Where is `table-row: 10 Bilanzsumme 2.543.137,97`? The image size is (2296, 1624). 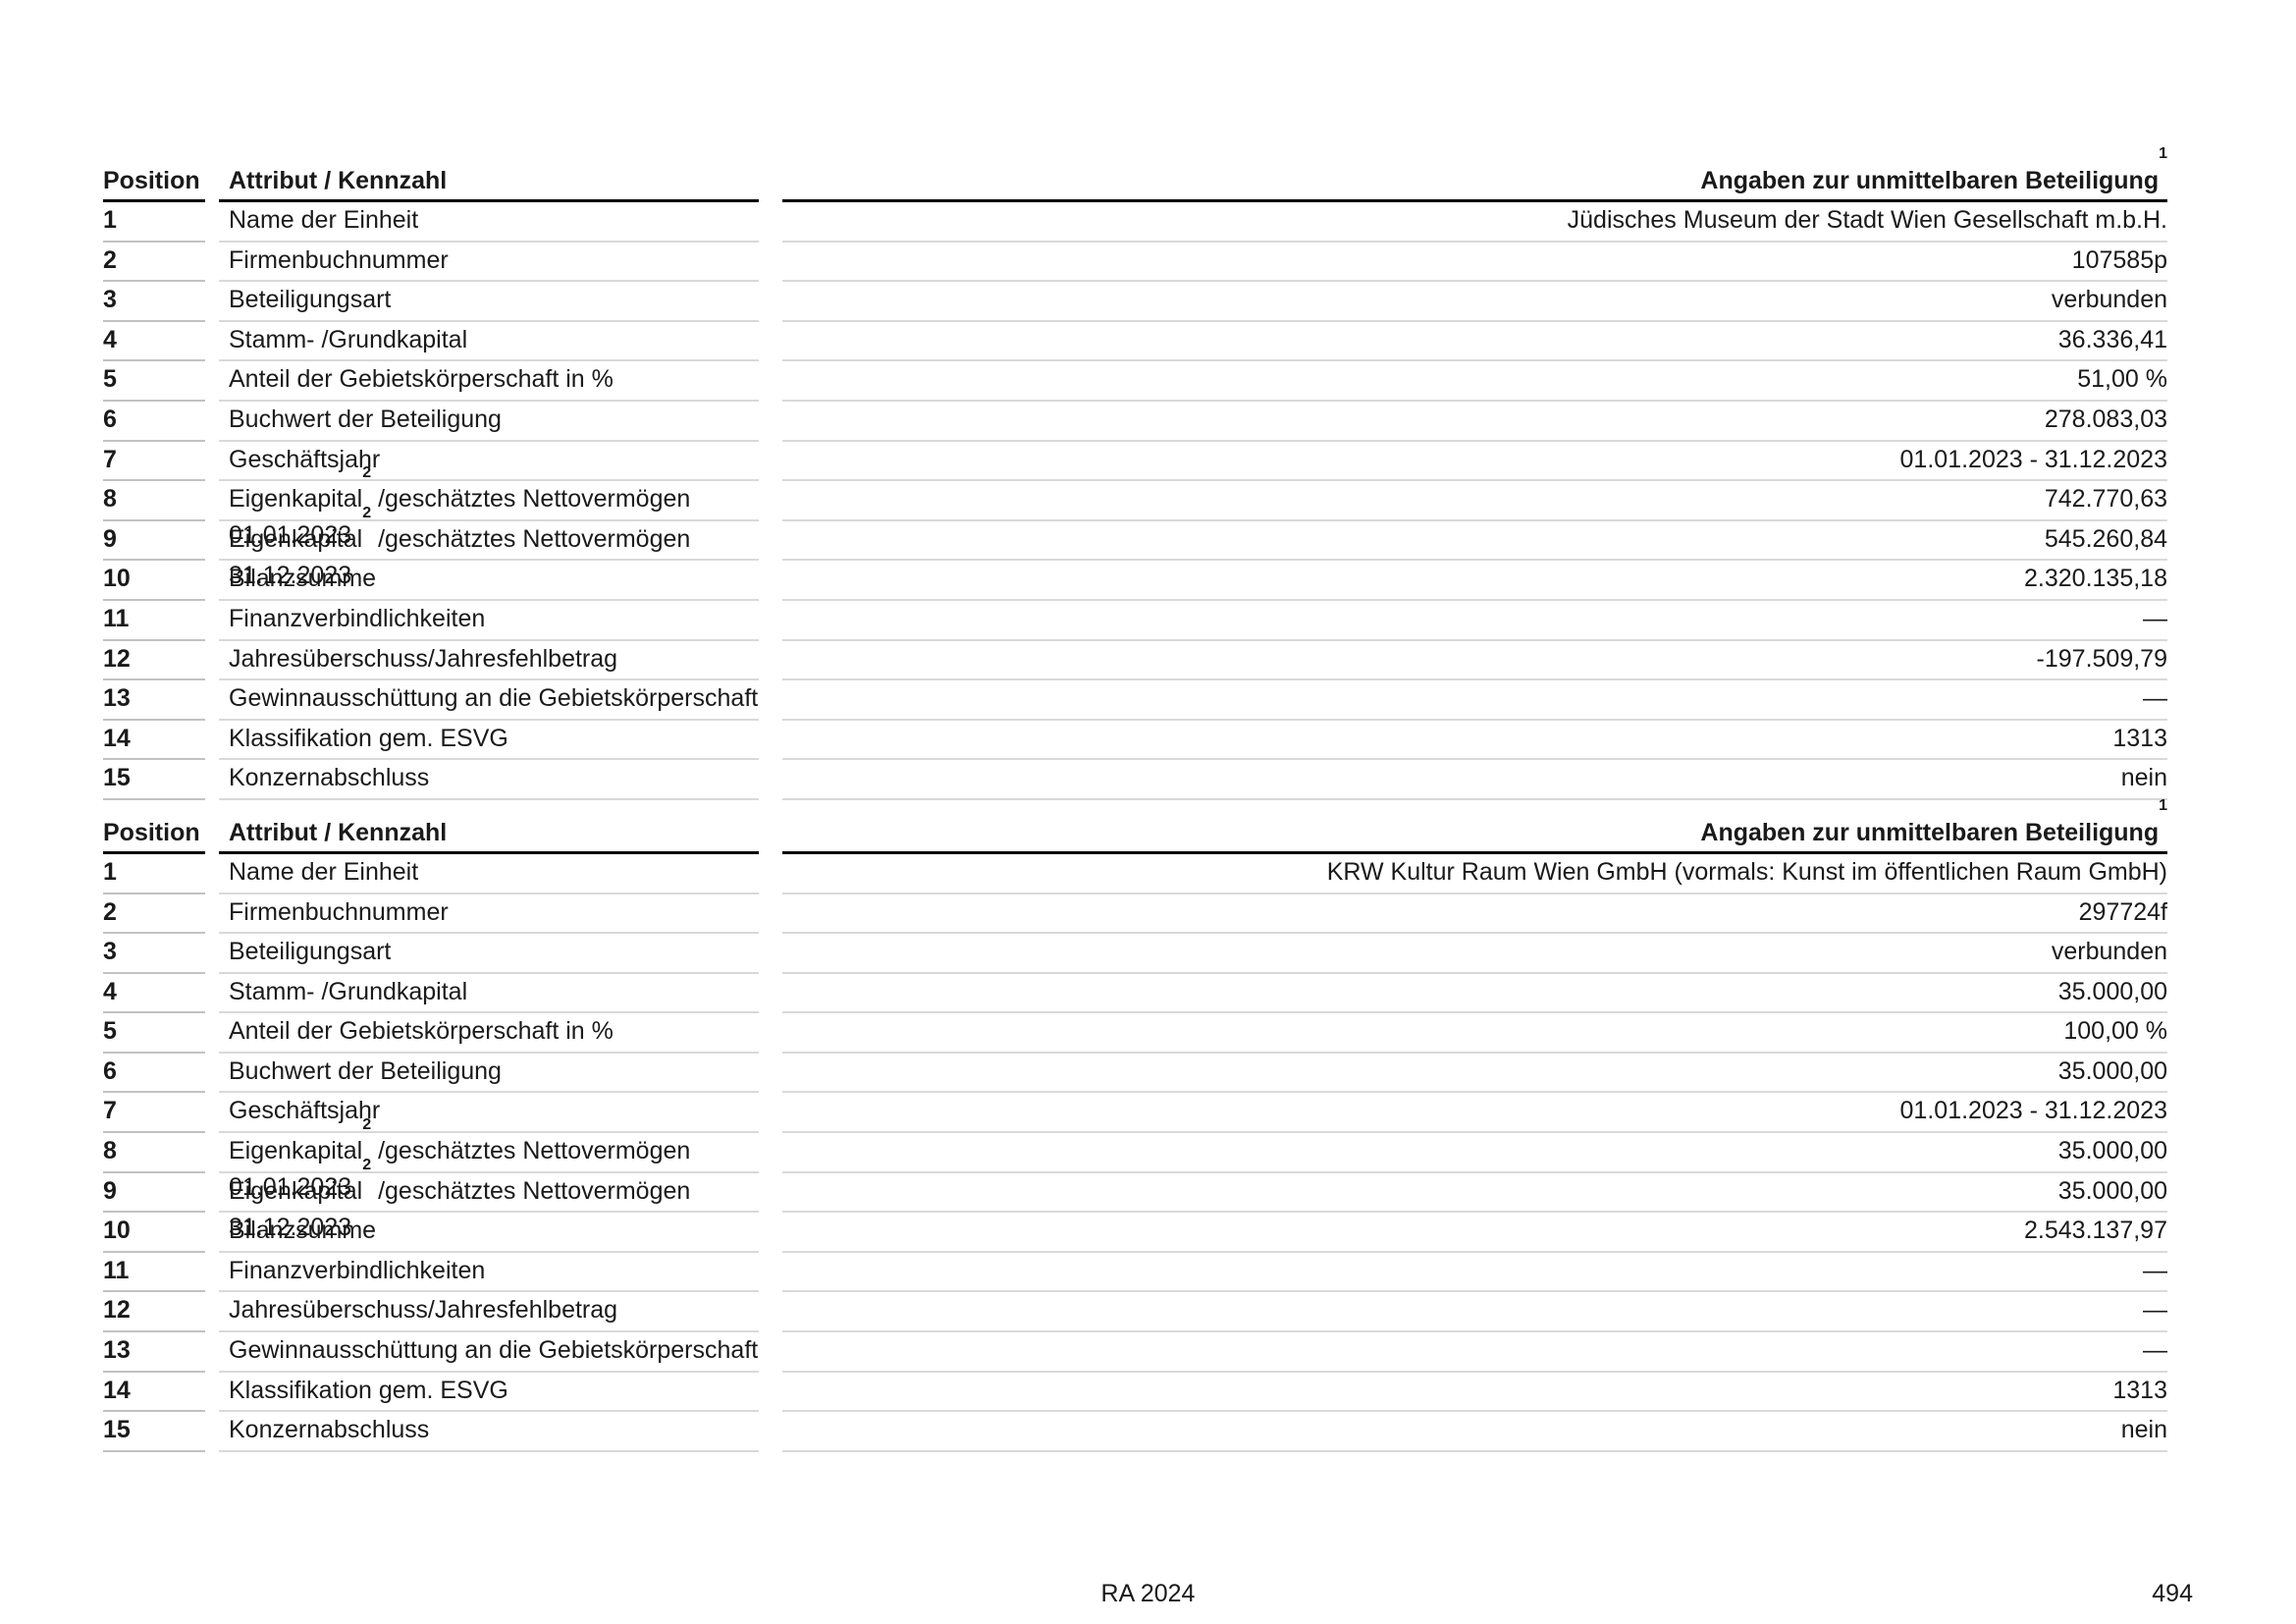
table-row: 10 Bilanzsumme 2.543.137,97 is located at coordinates (1135, 1233).